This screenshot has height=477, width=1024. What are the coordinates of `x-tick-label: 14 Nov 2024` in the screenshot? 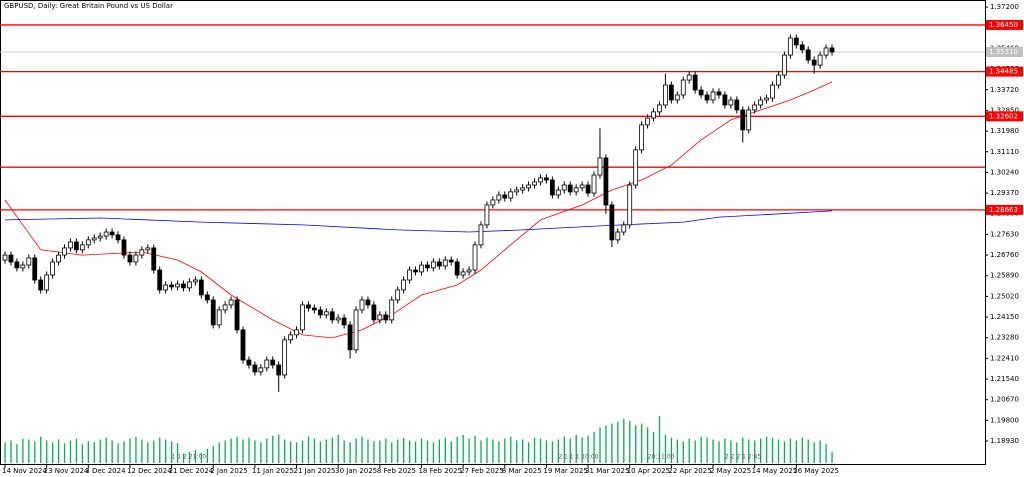 It's located at (24, 471).